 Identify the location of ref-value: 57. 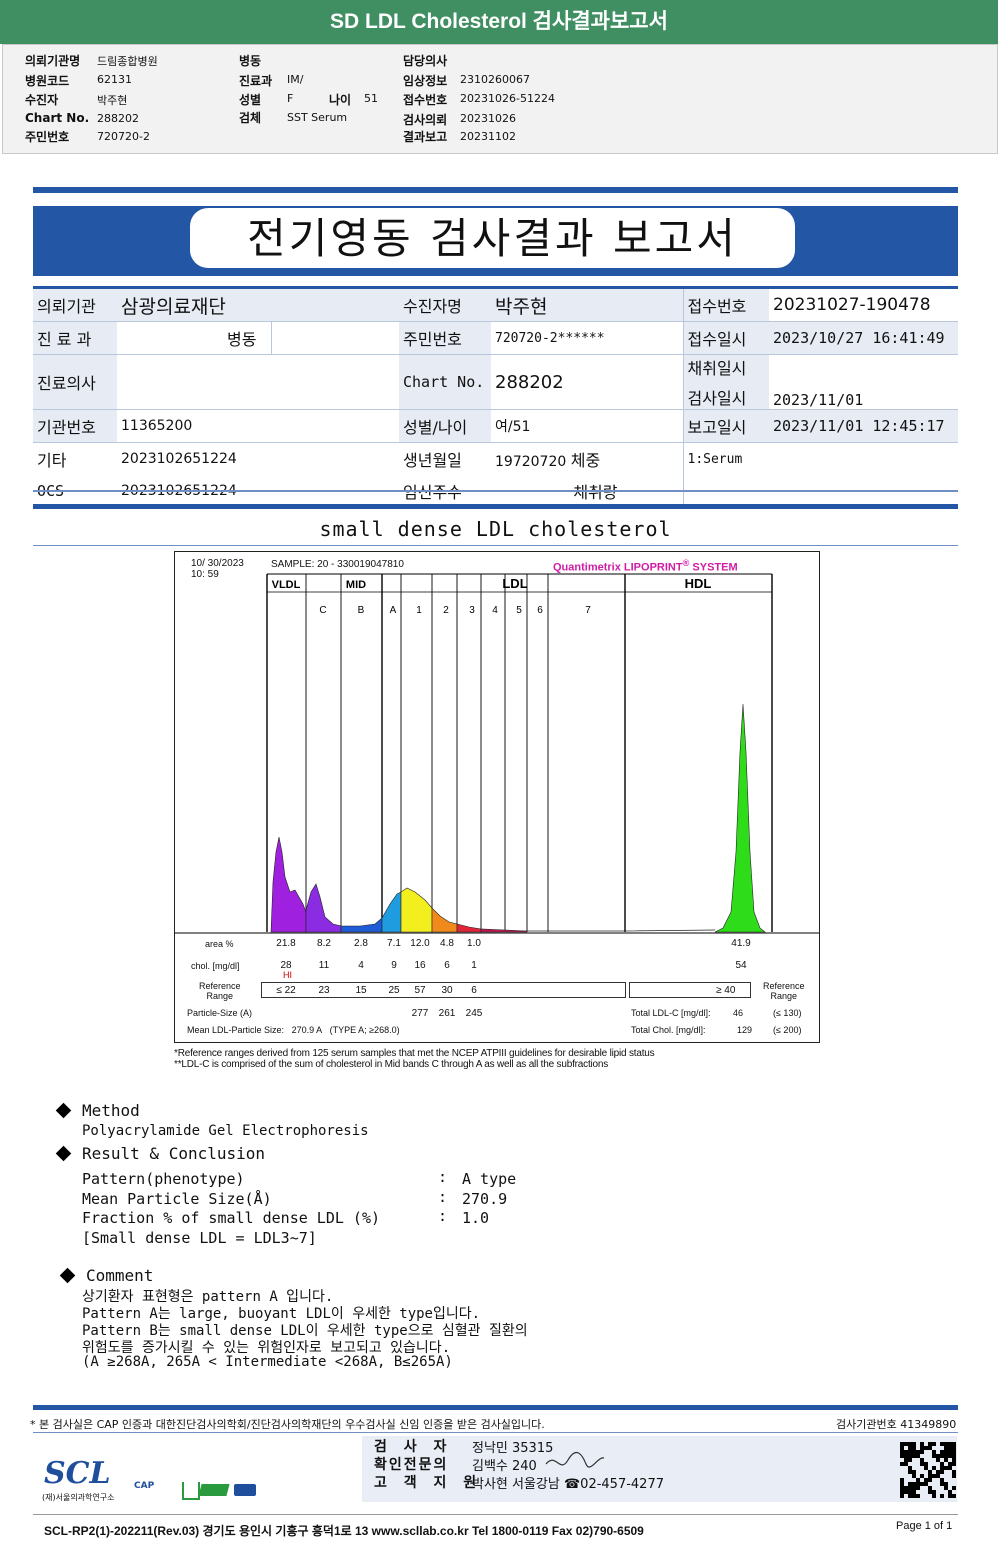
(420, 990).